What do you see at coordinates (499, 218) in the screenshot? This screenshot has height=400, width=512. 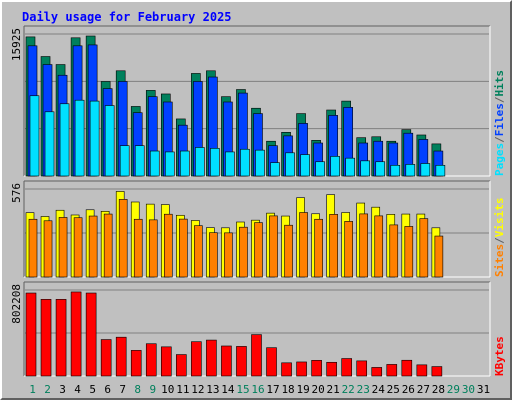 I see `legend-item-visits: Visits` at bounding box center [499, 218].